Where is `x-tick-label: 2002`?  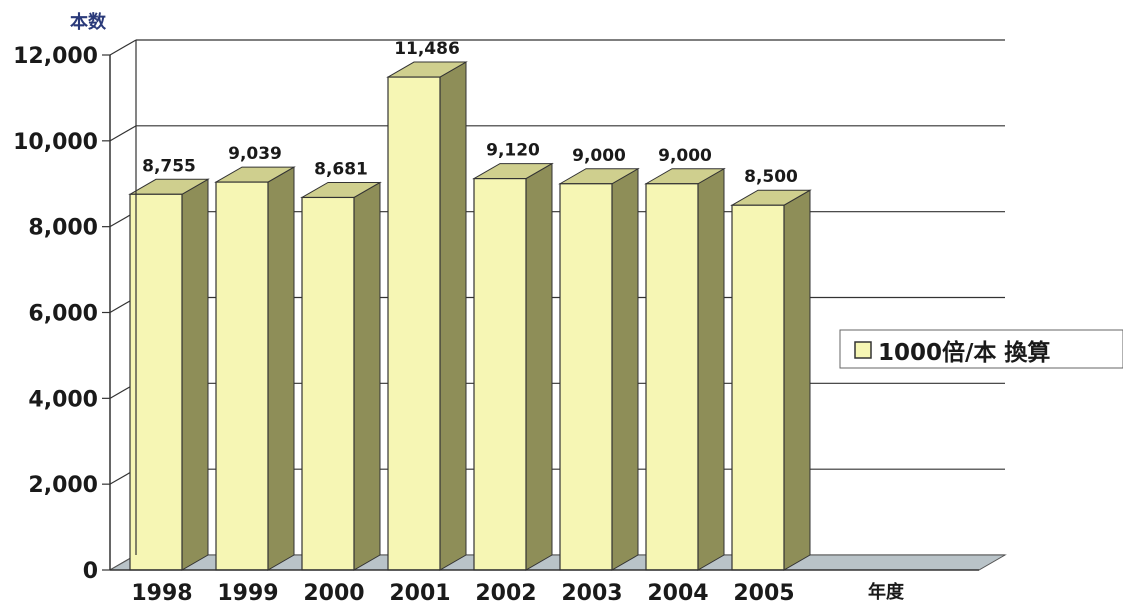 x-tick-label: 2002 is located at coordinates (505, 592).